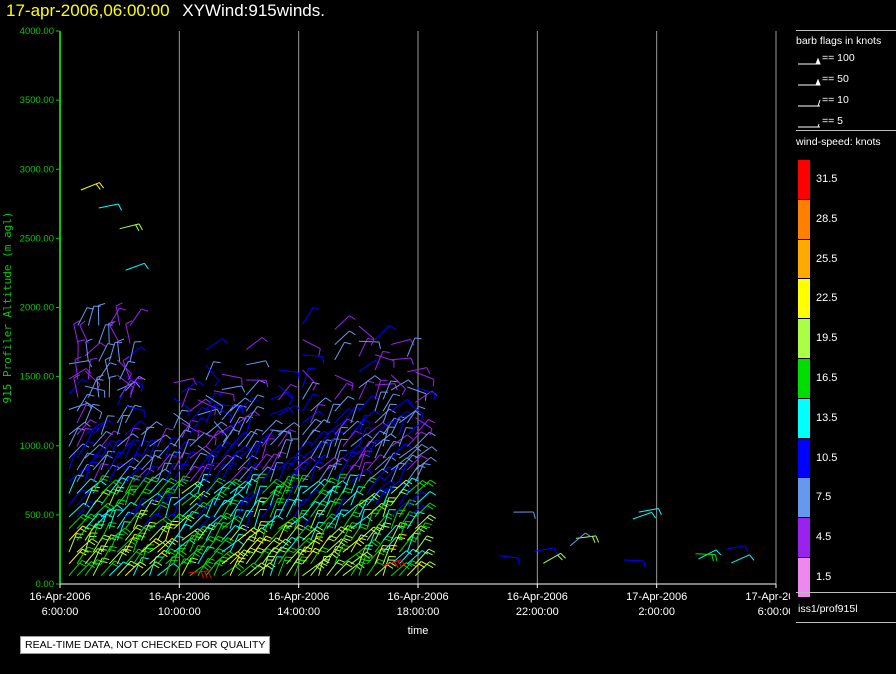 The image size is (896, 674). What do you see at coordinates (835, 79) in the screenshot?
I see `barb-legend-label: == 50` at bounding box center [835, 79].